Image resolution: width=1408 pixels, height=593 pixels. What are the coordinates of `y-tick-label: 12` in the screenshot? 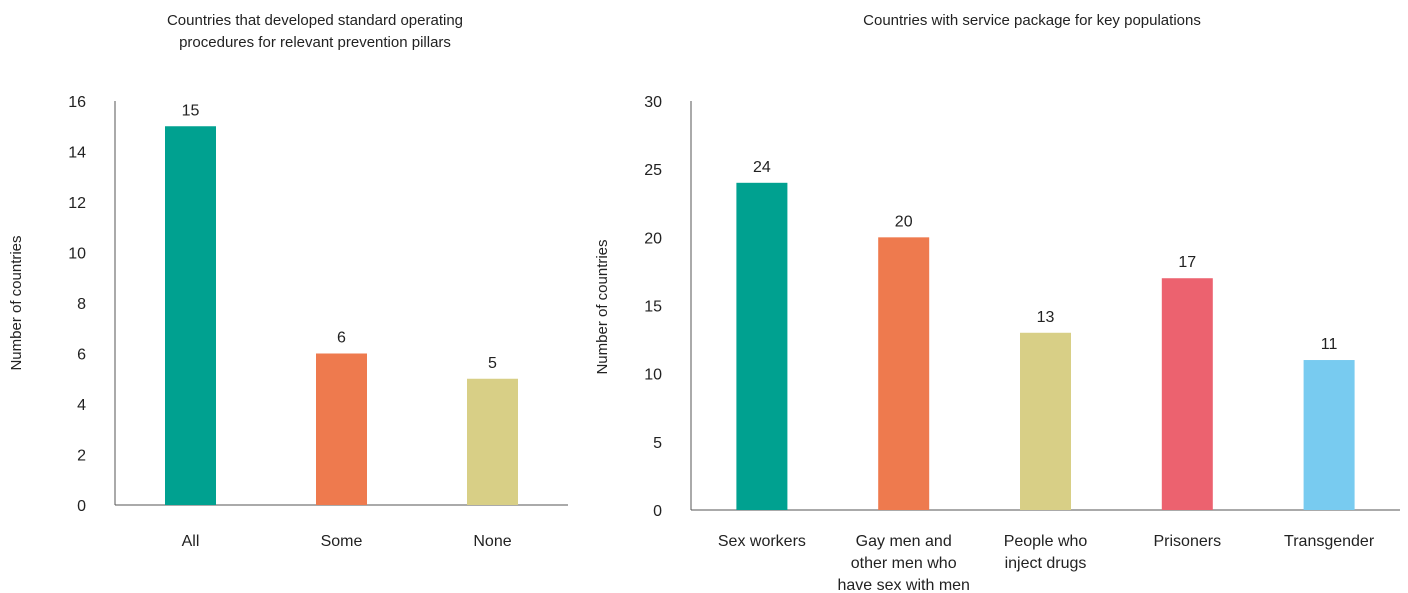 It's located at (77, 203).